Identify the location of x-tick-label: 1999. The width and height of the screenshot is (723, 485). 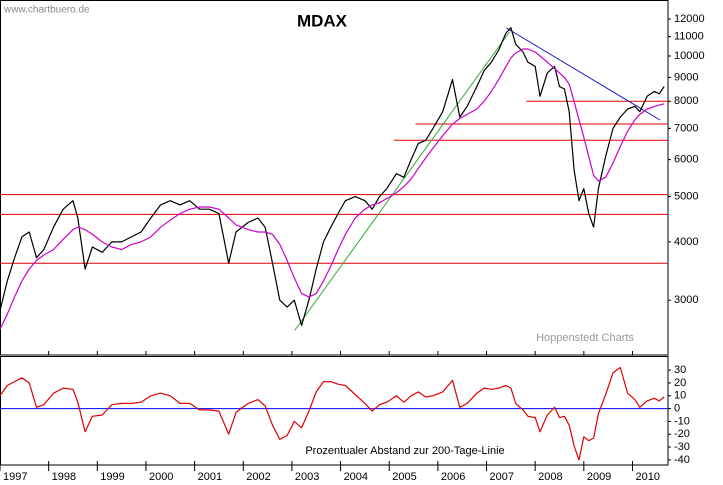
(112, 477).